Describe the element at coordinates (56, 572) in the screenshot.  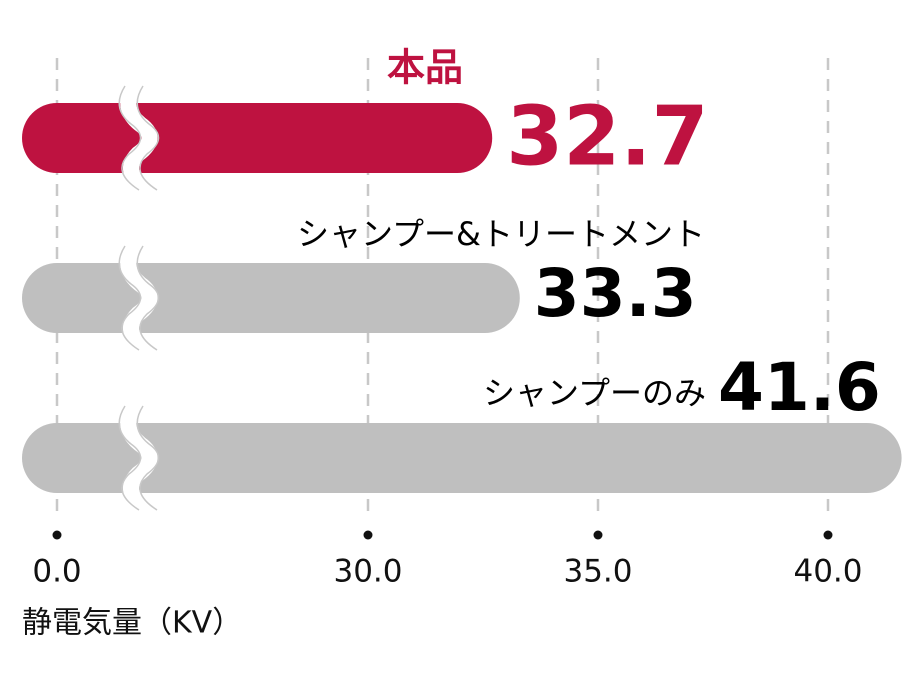
I see `x-tick-label: 0.0` at that location.